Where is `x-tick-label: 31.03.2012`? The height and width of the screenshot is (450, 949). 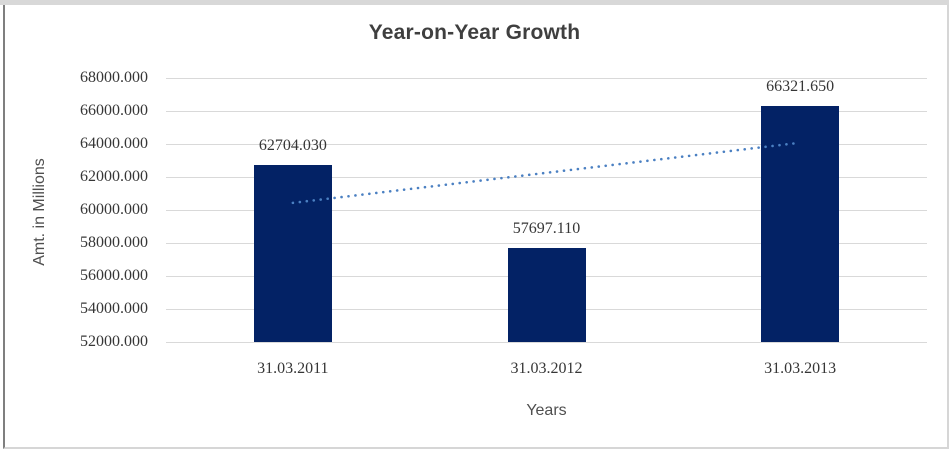
x-tick-label: 31.03.2012 is located at coordinates (546, 368).